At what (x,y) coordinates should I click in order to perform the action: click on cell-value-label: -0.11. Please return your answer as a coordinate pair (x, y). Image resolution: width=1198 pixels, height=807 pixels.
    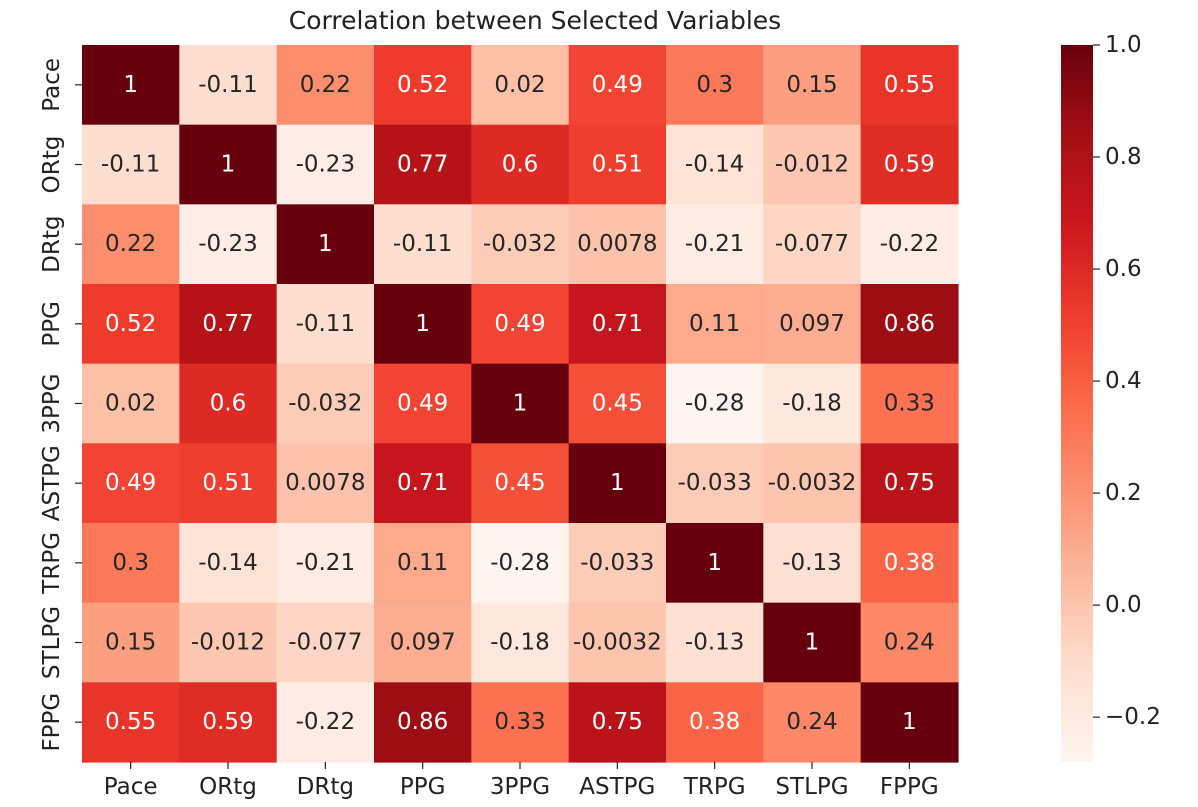
    Looking at the image, I should click on (228, 85).